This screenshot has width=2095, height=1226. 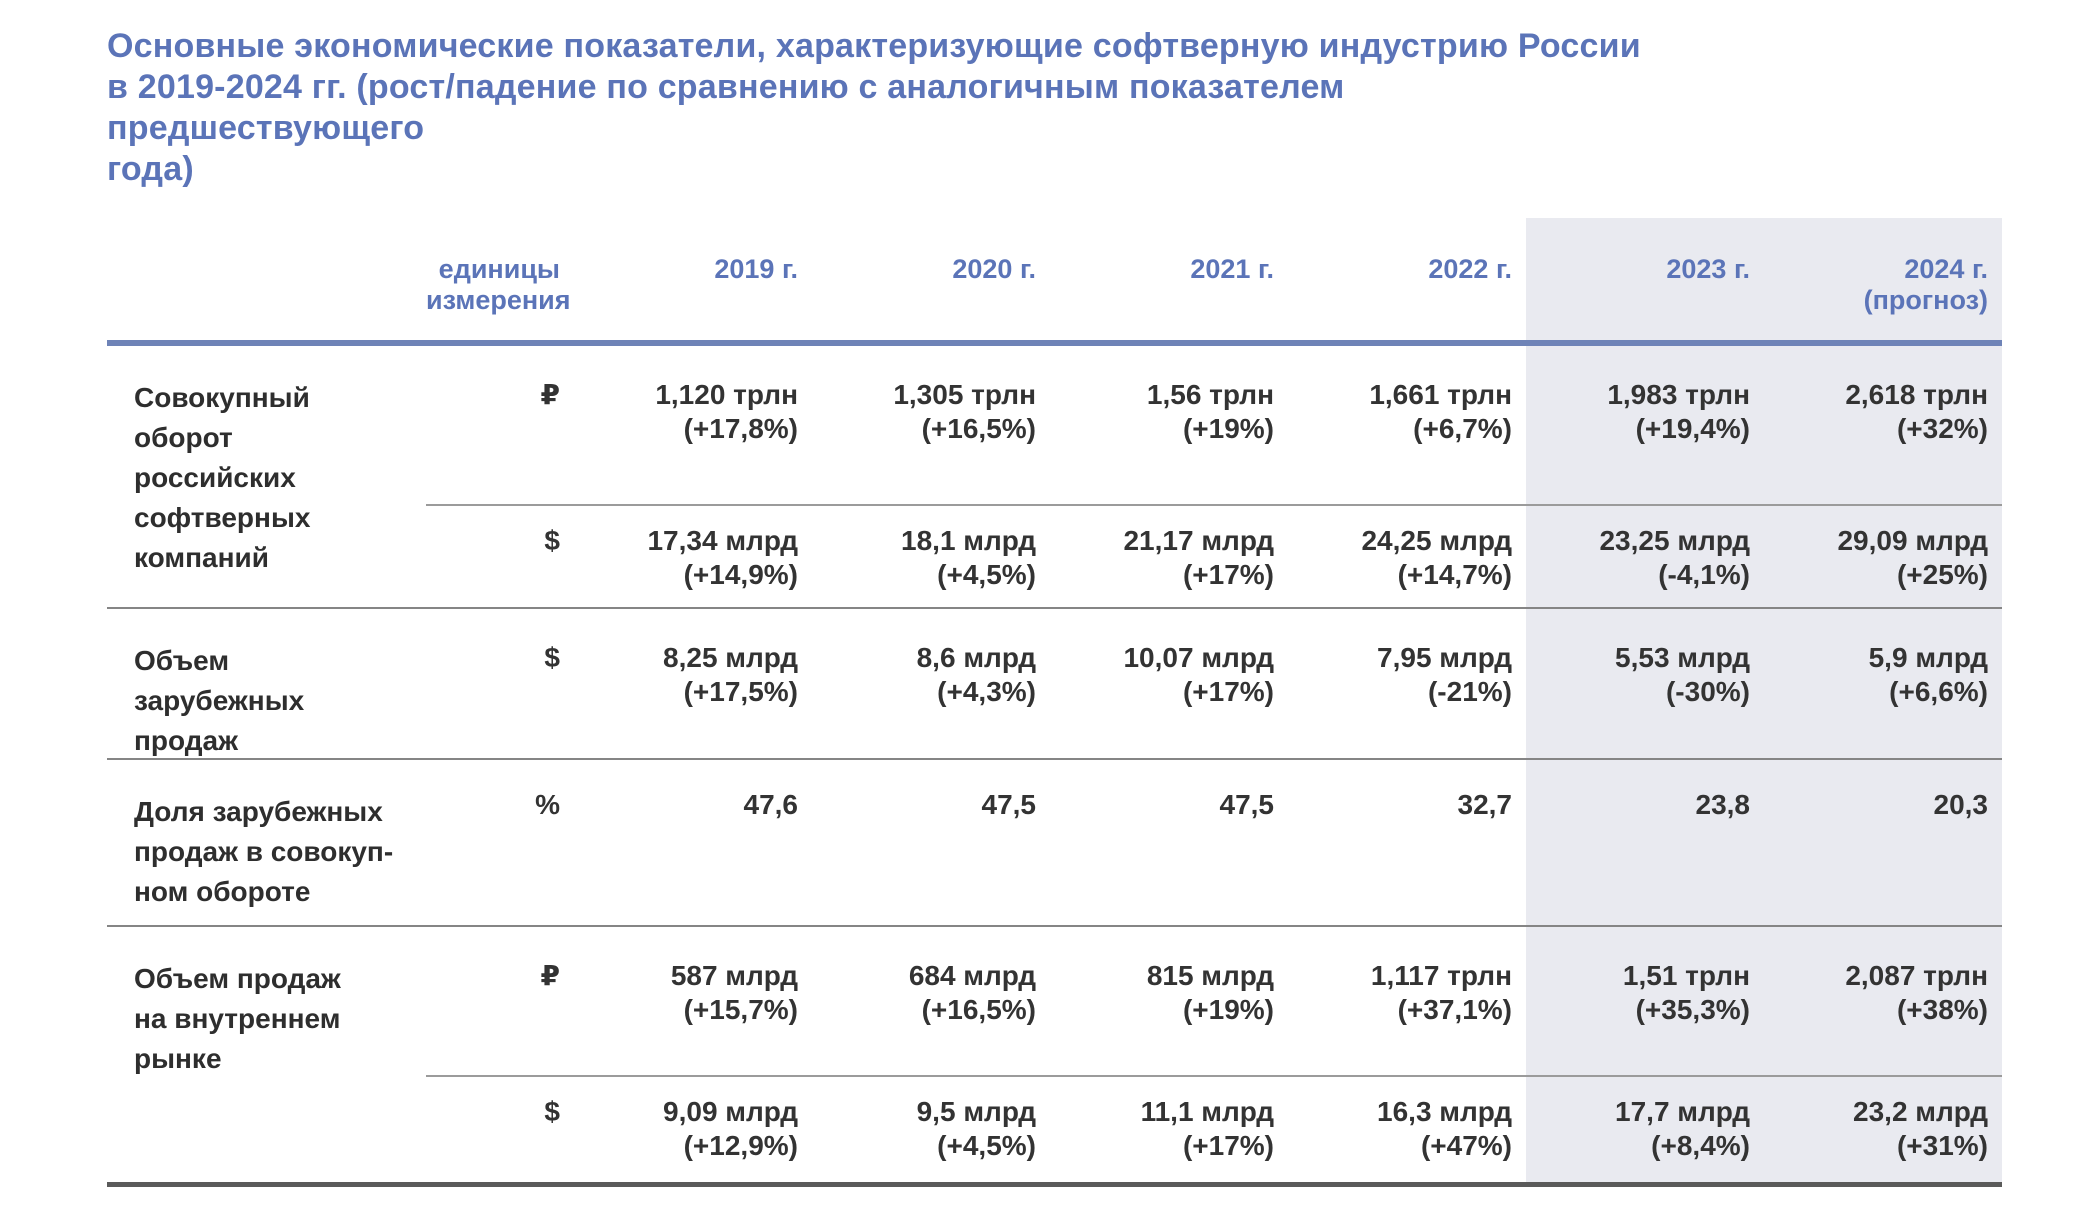 What do you see at coordinates (931, 1002) in the screenshot?
I see `value-cell: 684 млрд (+16,5%)` at bounding box center [931, 1002].